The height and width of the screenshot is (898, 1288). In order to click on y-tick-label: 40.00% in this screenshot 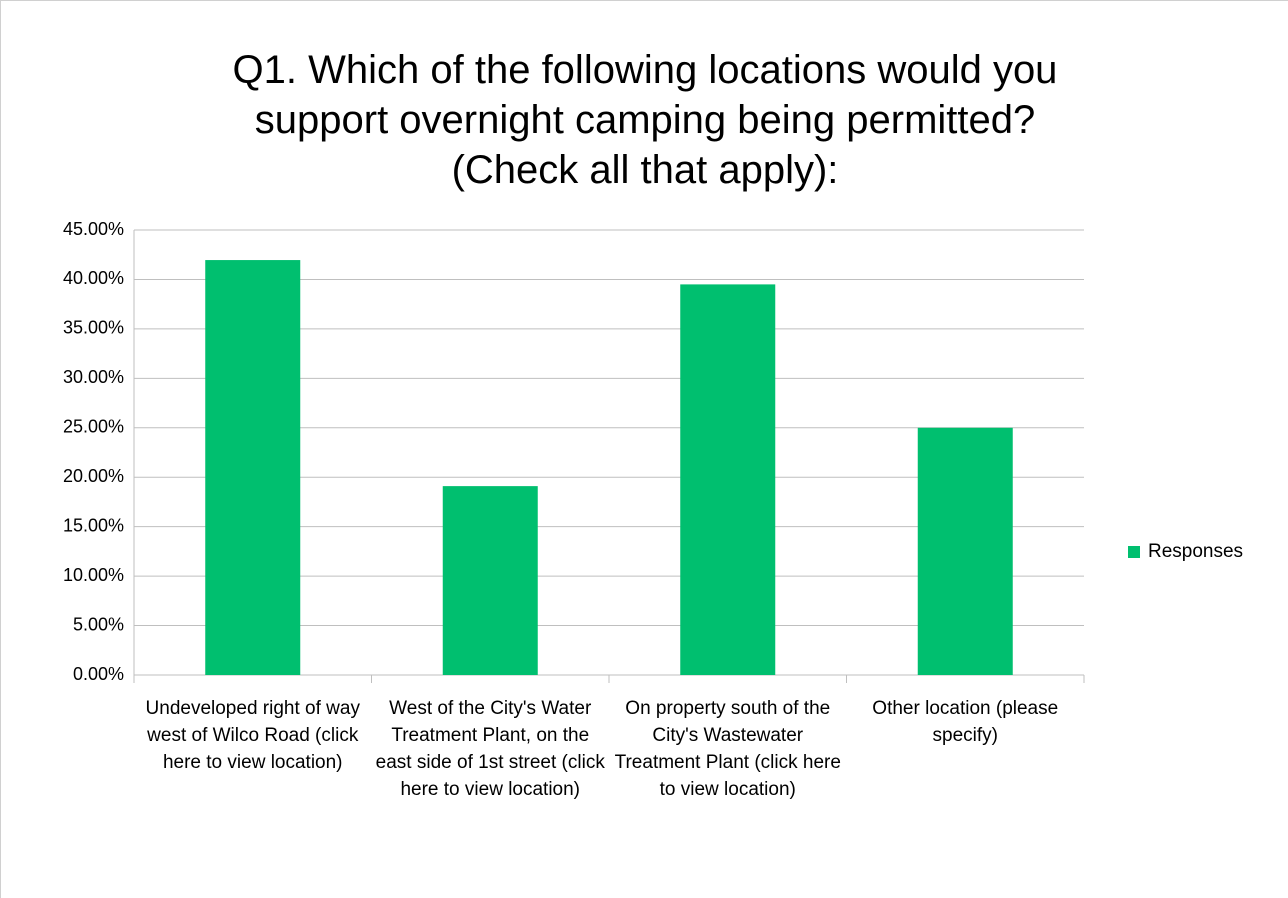, I will do `click(93, 278)`.